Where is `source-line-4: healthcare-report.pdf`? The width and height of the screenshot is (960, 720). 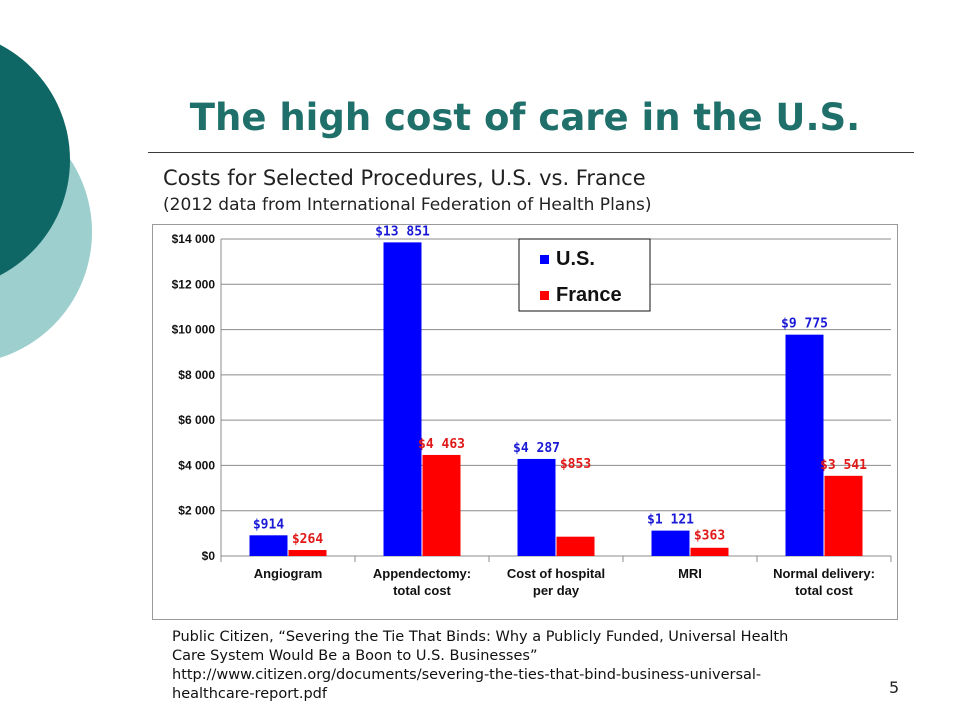
source-line-4: healthcare-report.pdf is located at coordinates (249, 694).